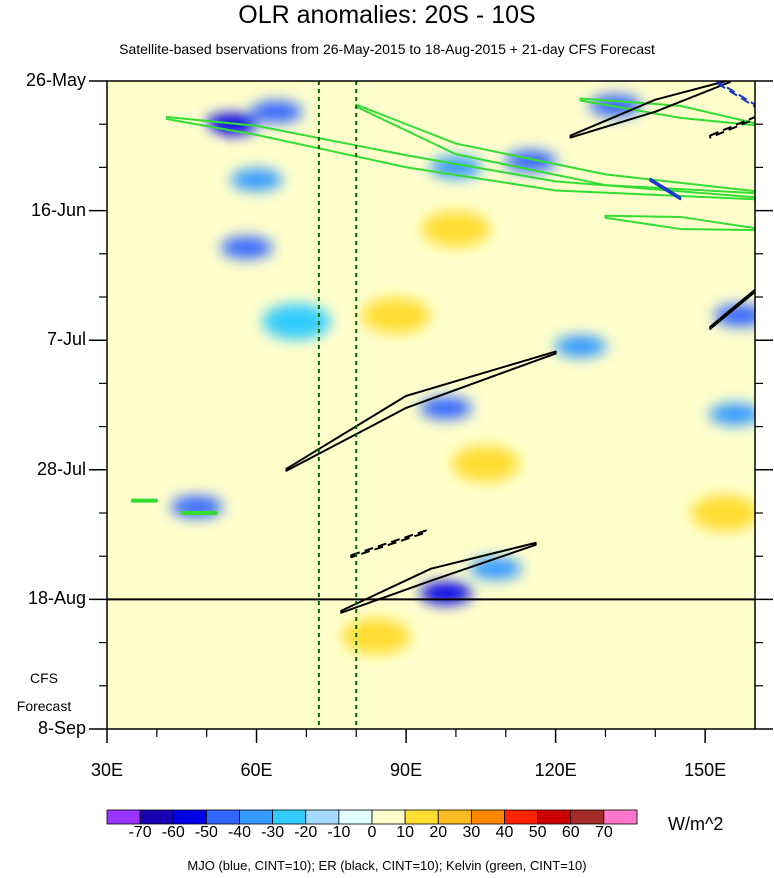  Describe the element at coordinates (696, 824) in the screenshot. I see `colorbar-units: W/m^2` at that location.